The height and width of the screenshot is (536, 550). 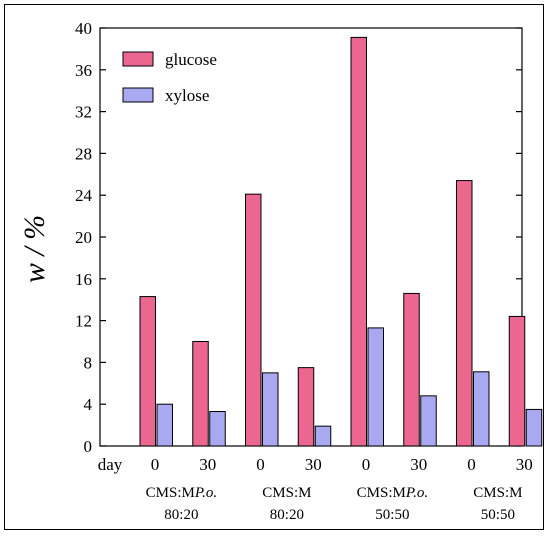 I want to click on y-tick-label: 20, so click(x=83, y=237).